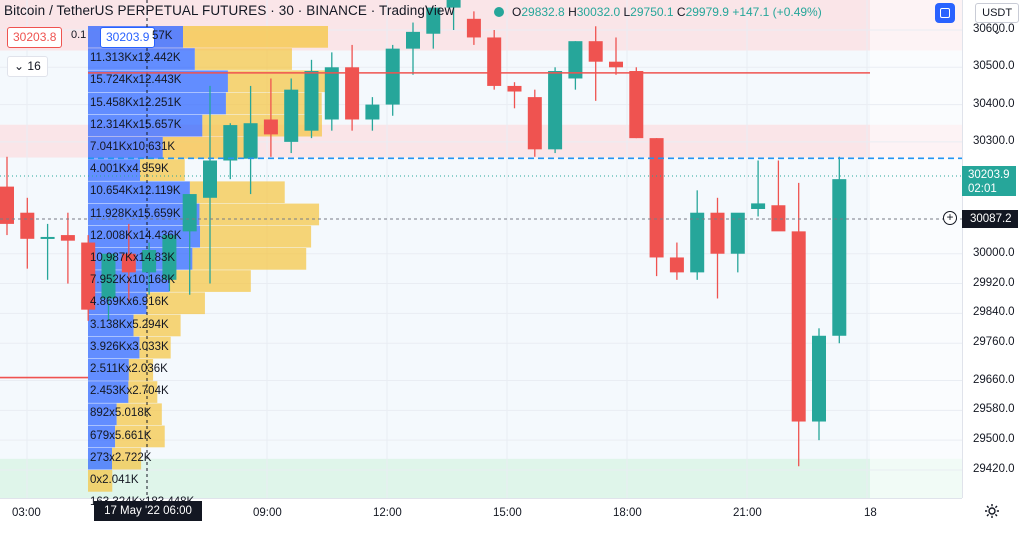  What do you see at coordinates (35, 37) in the screenshot?
I see `sell-button: 30203.8` at bounding box center [35, 37].